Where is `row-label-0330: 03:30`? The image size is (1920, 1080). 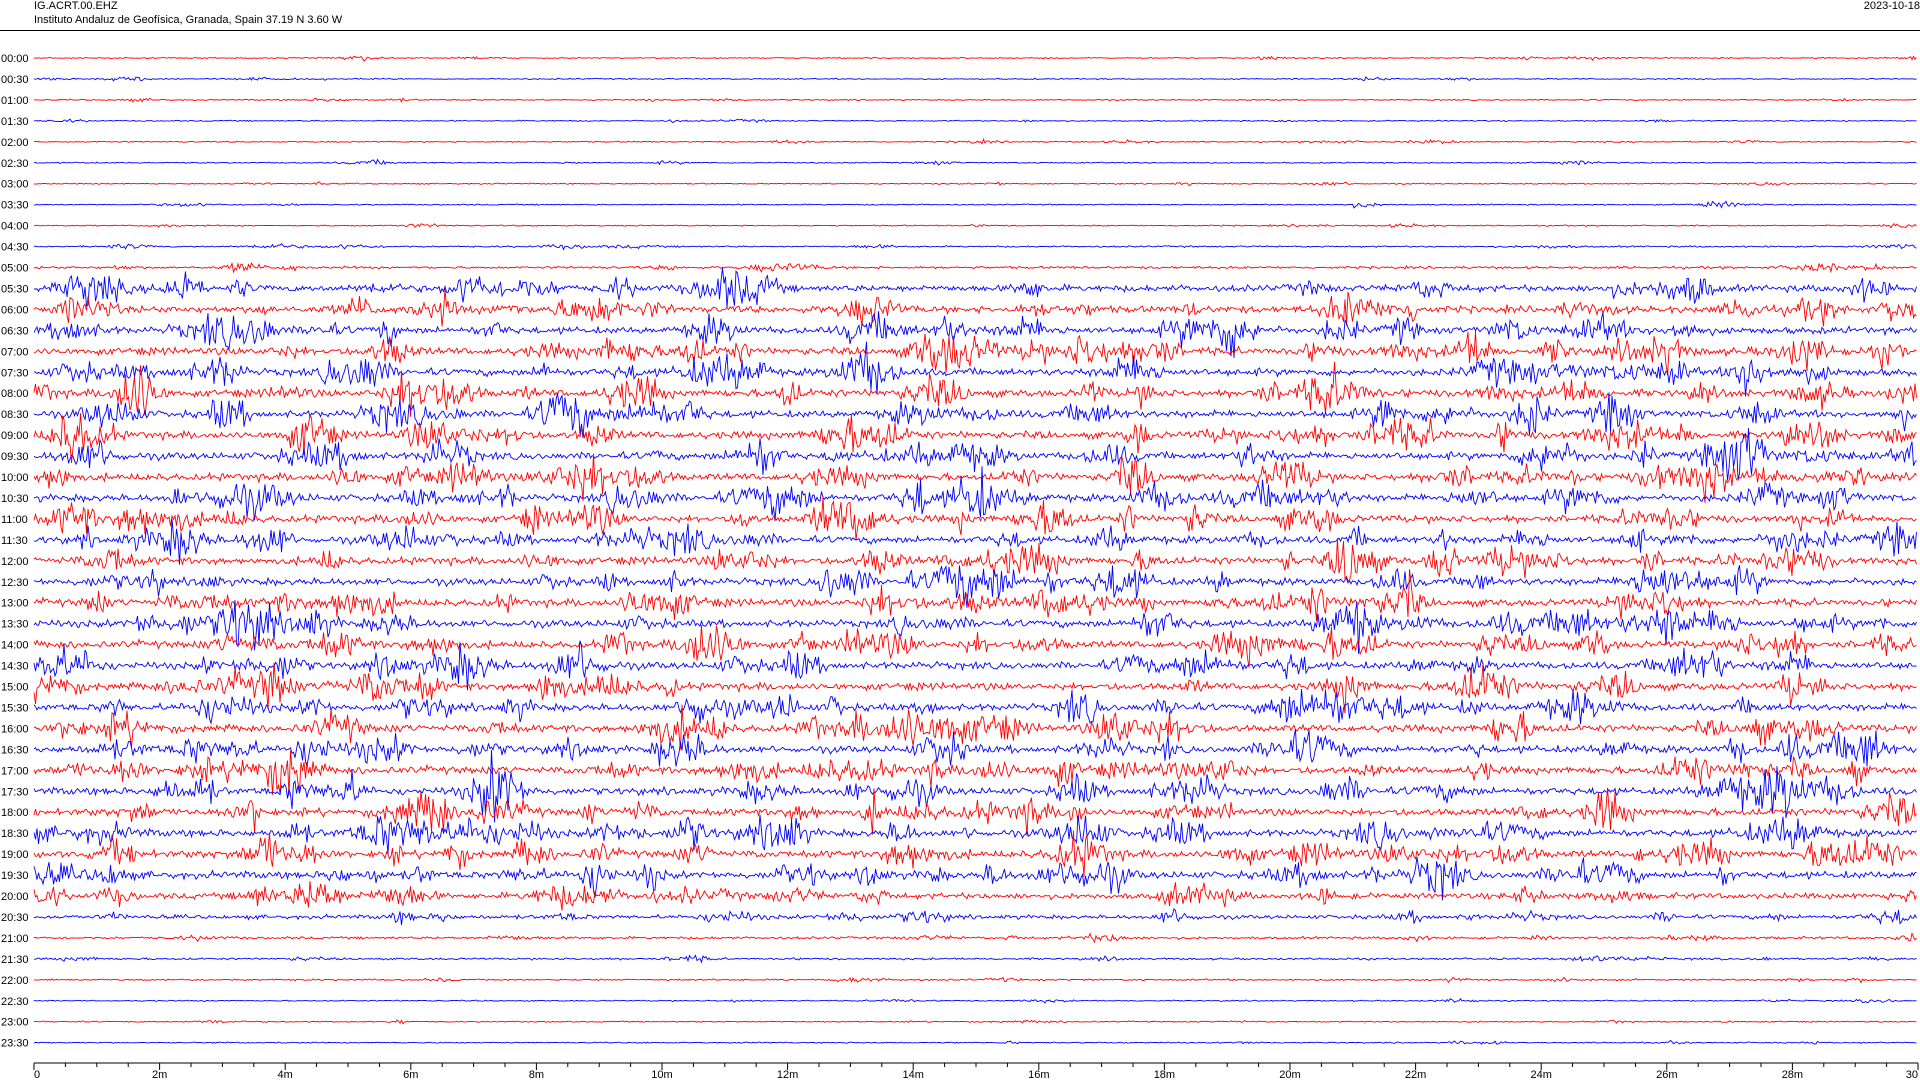 row-label-0330: 03:30 is located at coordinates (15, 206).